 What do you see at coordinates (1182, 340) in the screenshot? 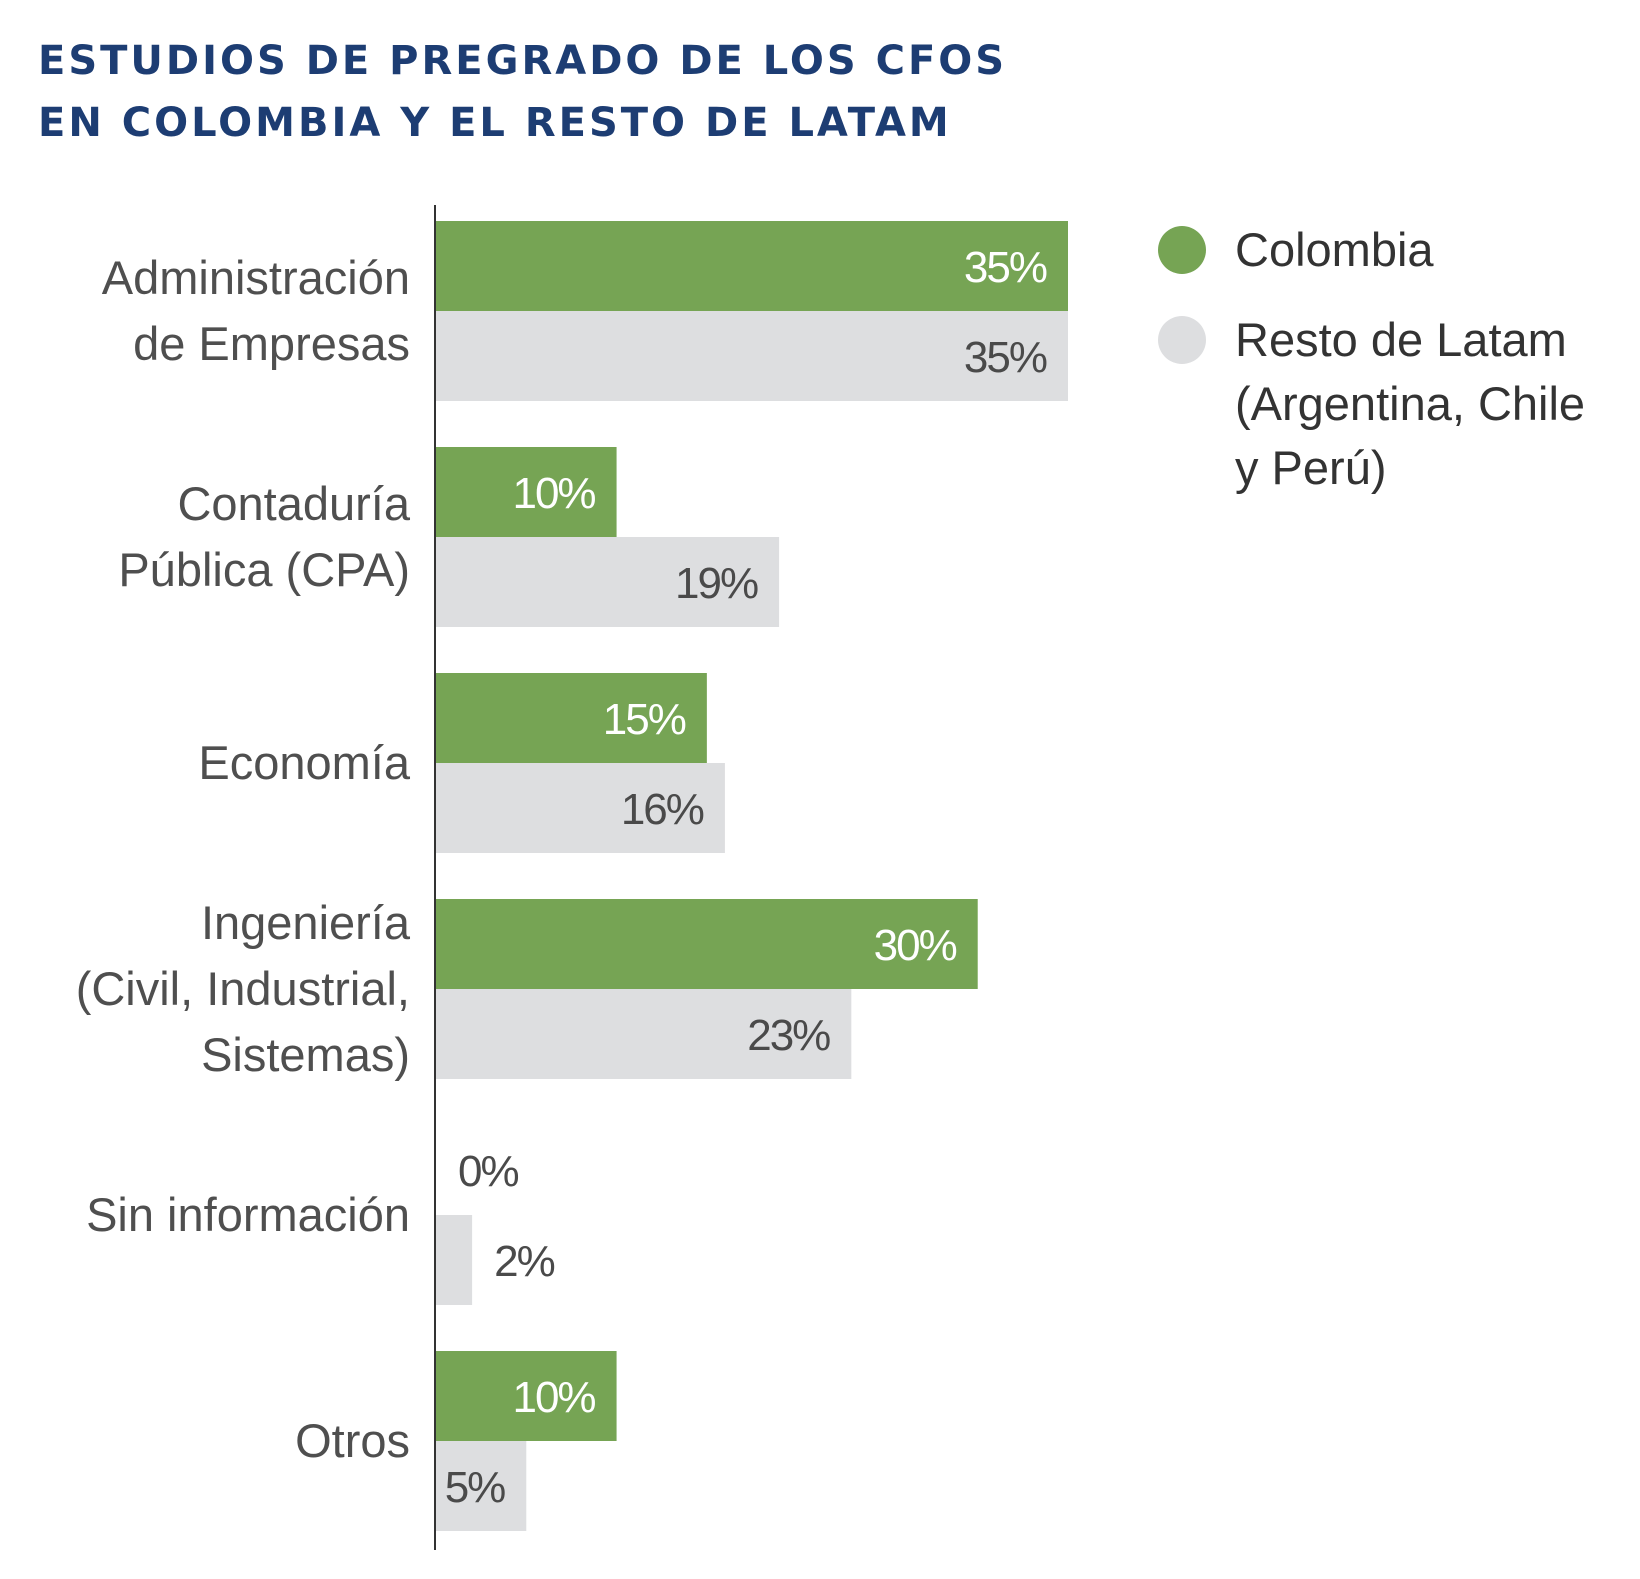
I see `legend-swatch-resto` at bounding box center [1182, 340].